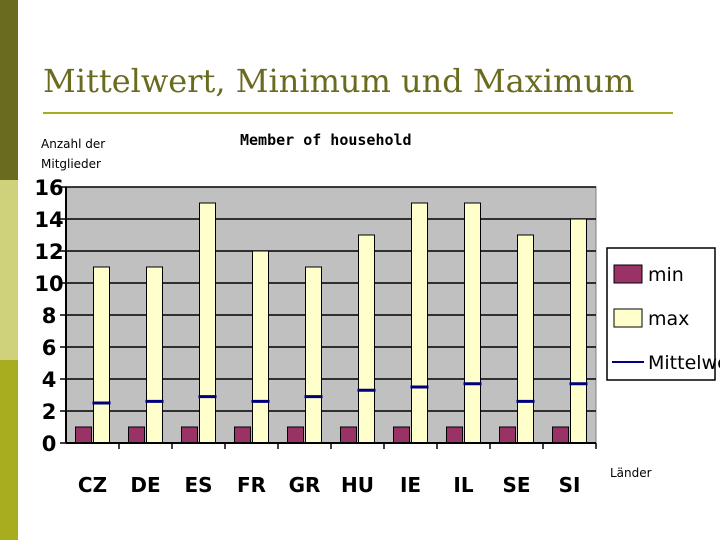  I want to click on legend-label-Mittelwert: Mittelwert, so click(684, 363).